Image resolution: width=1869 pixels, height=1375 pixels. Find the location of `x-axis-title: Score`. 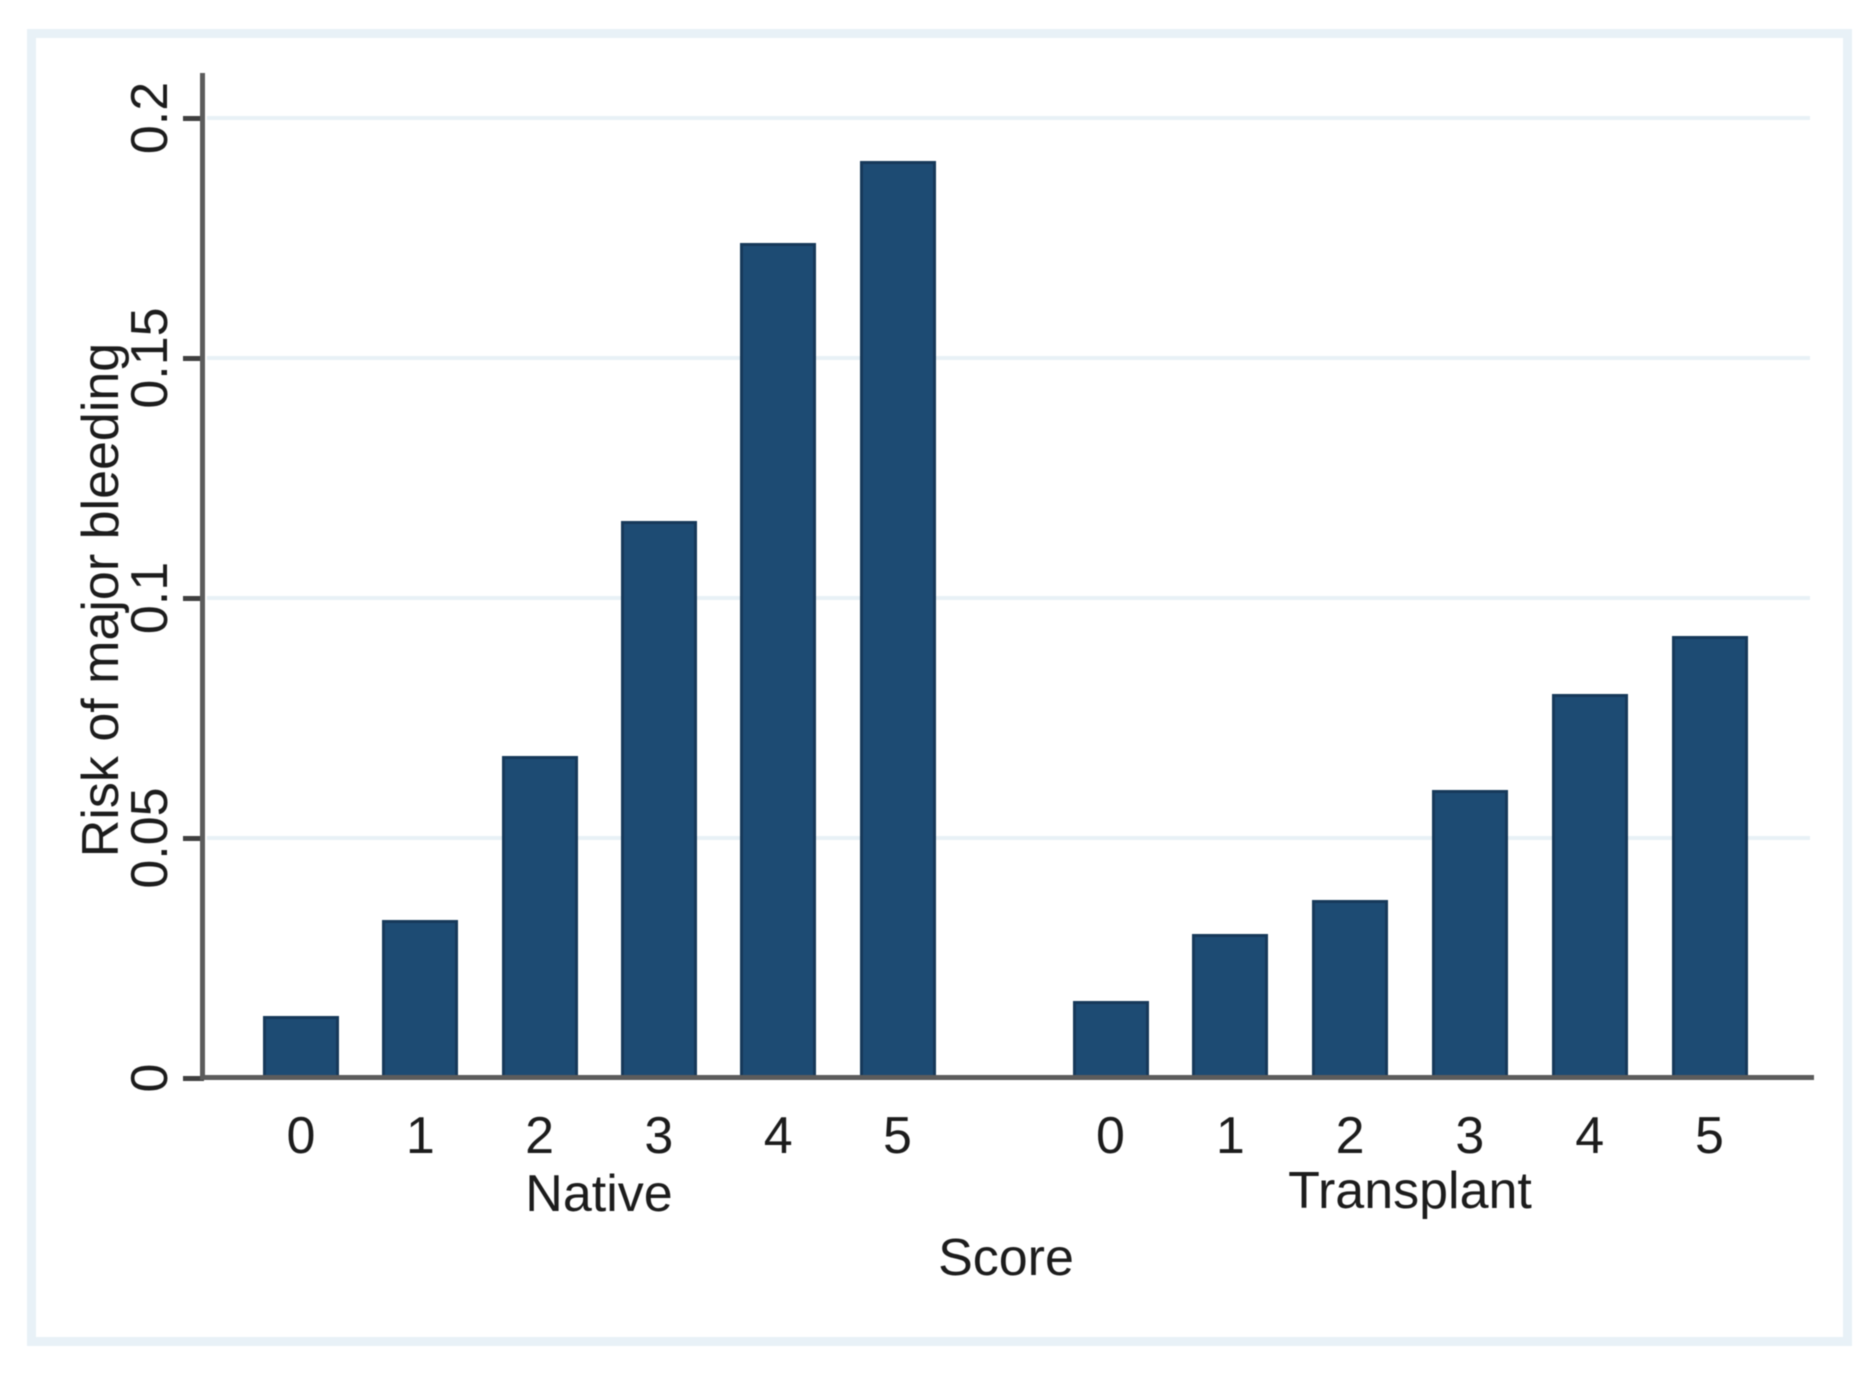

x-axis-title: Score is located at coordinates (1006, 1258).